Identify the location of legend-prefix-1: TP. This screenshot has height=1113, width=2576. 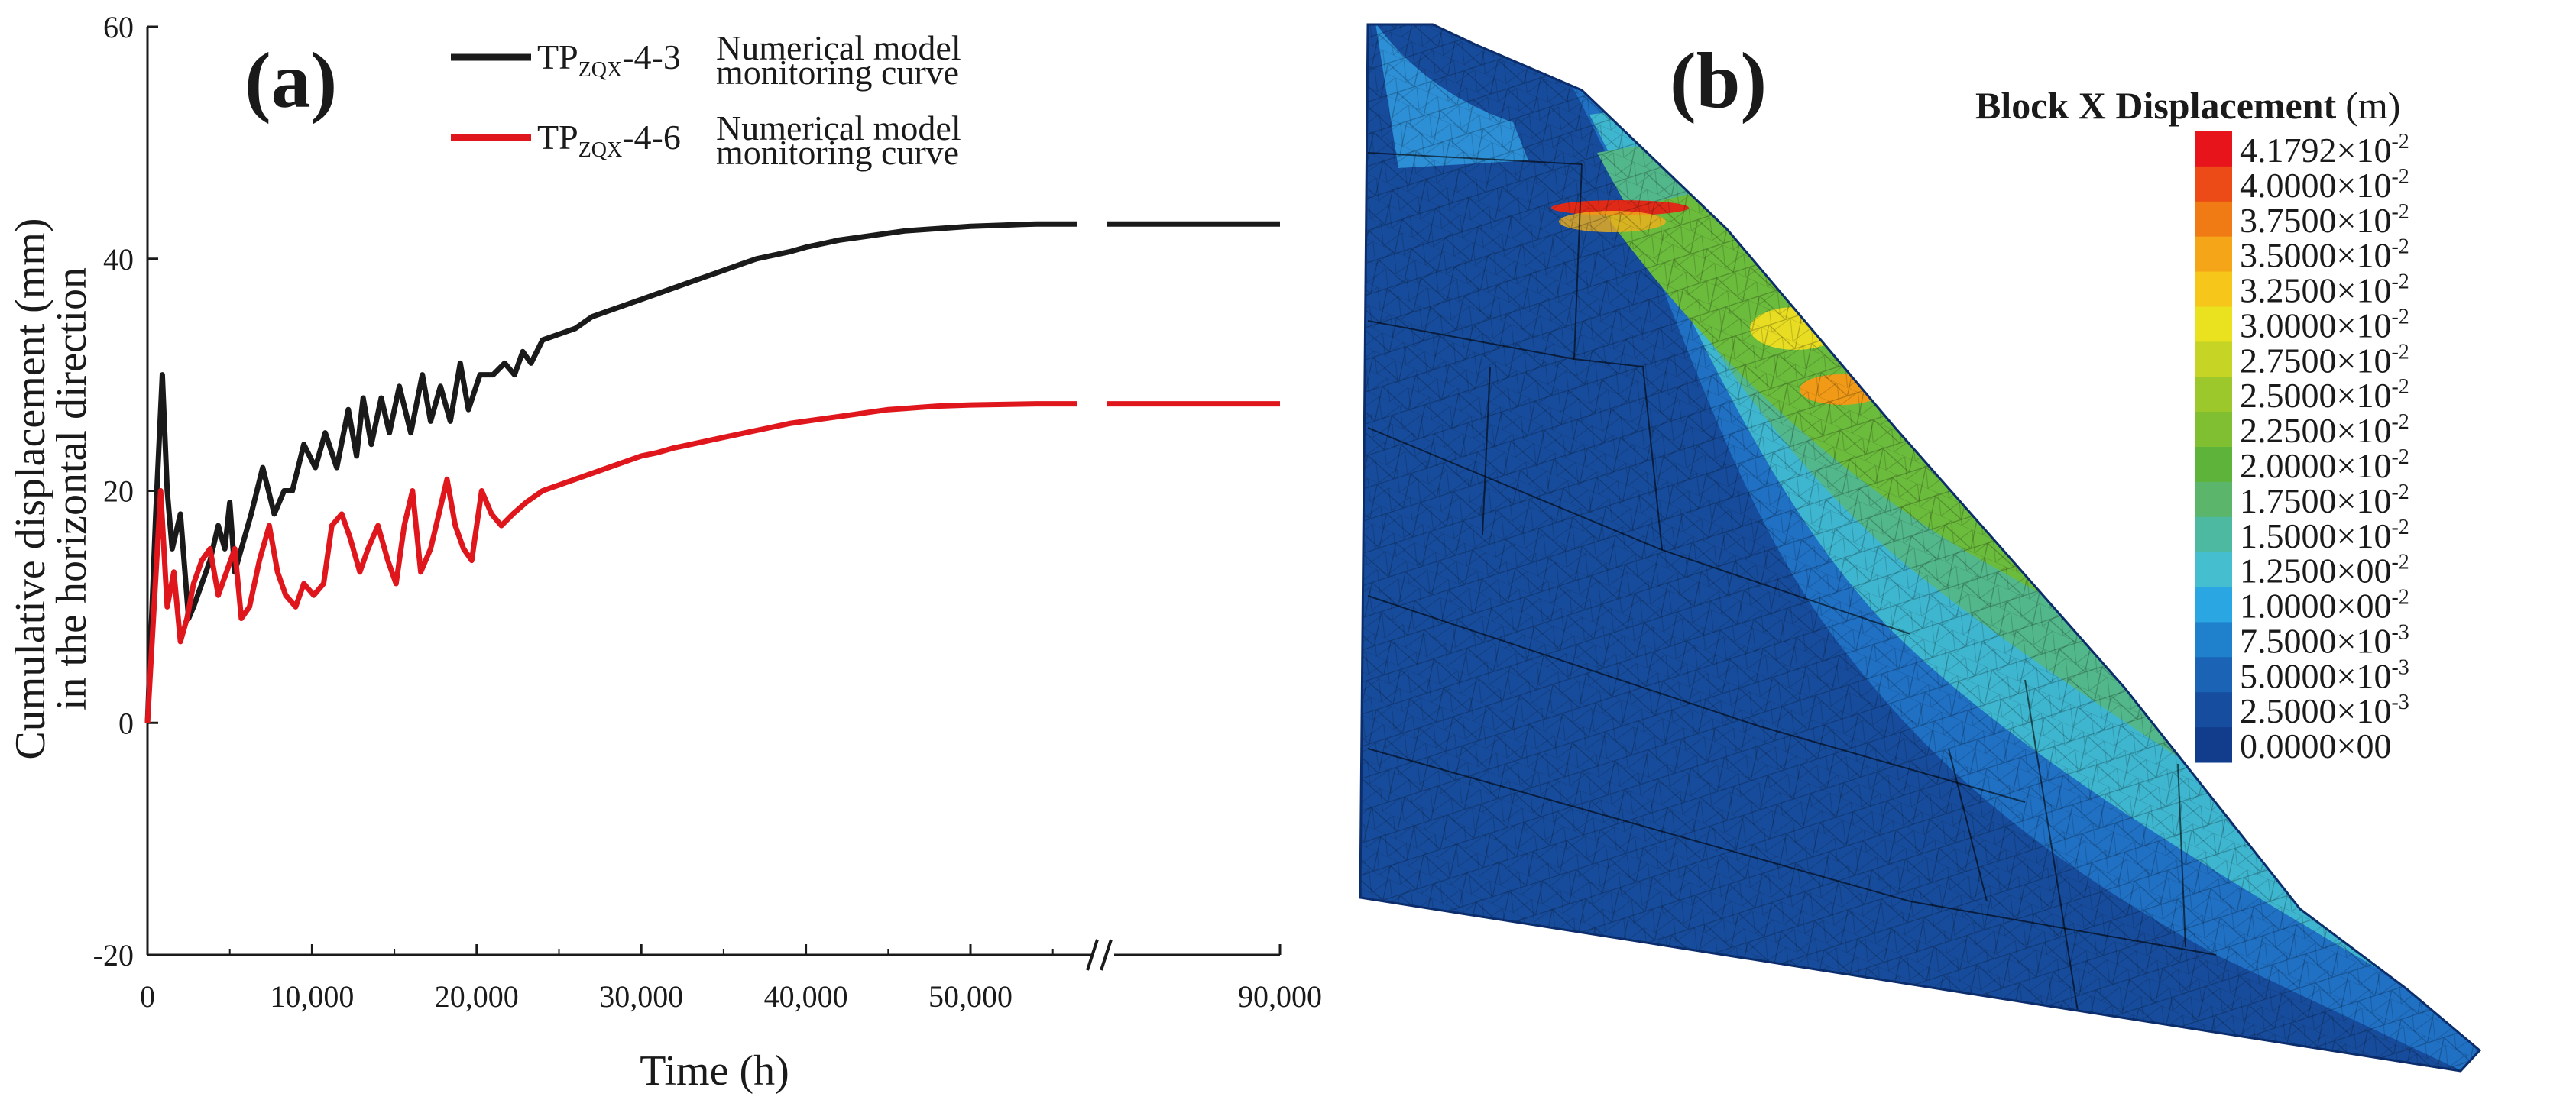
(557, 56).